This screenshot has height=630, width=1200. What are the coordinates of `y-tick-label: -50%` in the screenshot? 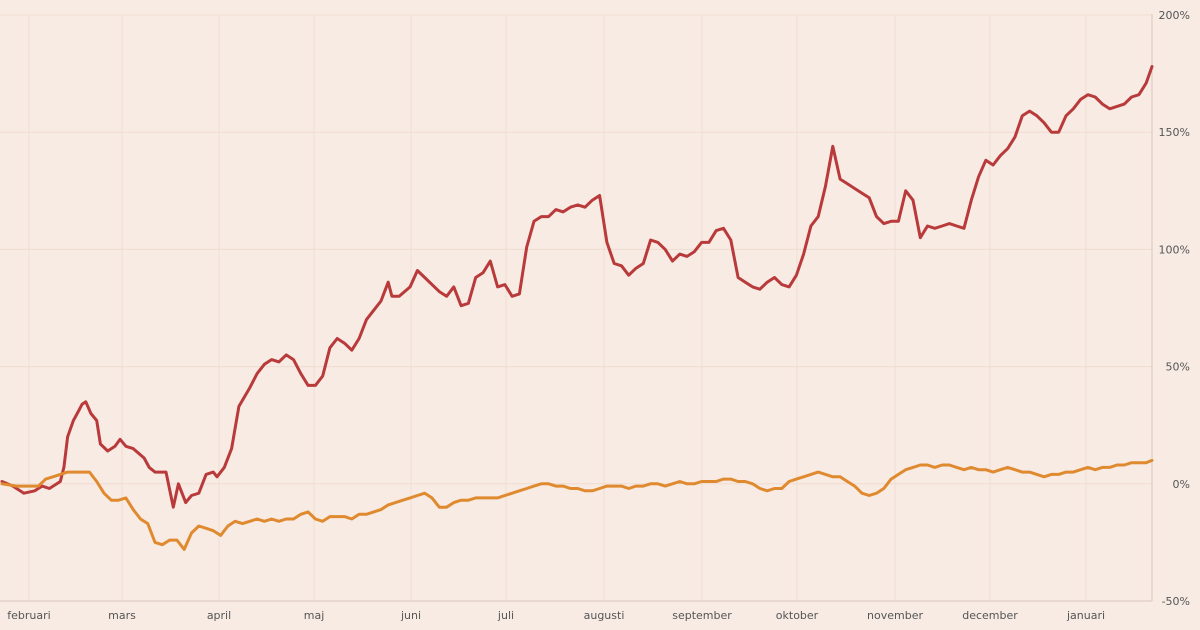 It's located at (1176, 601).